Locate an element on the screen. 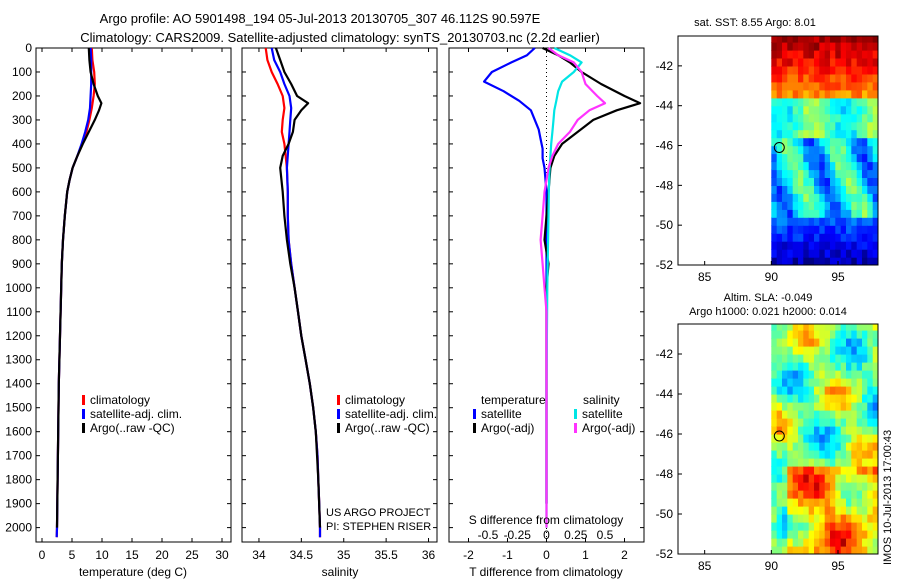 Image resolution: width=900 pixels, height=580 pixels. map-x-tick-label: 95 is located at coordinates (838, 277).